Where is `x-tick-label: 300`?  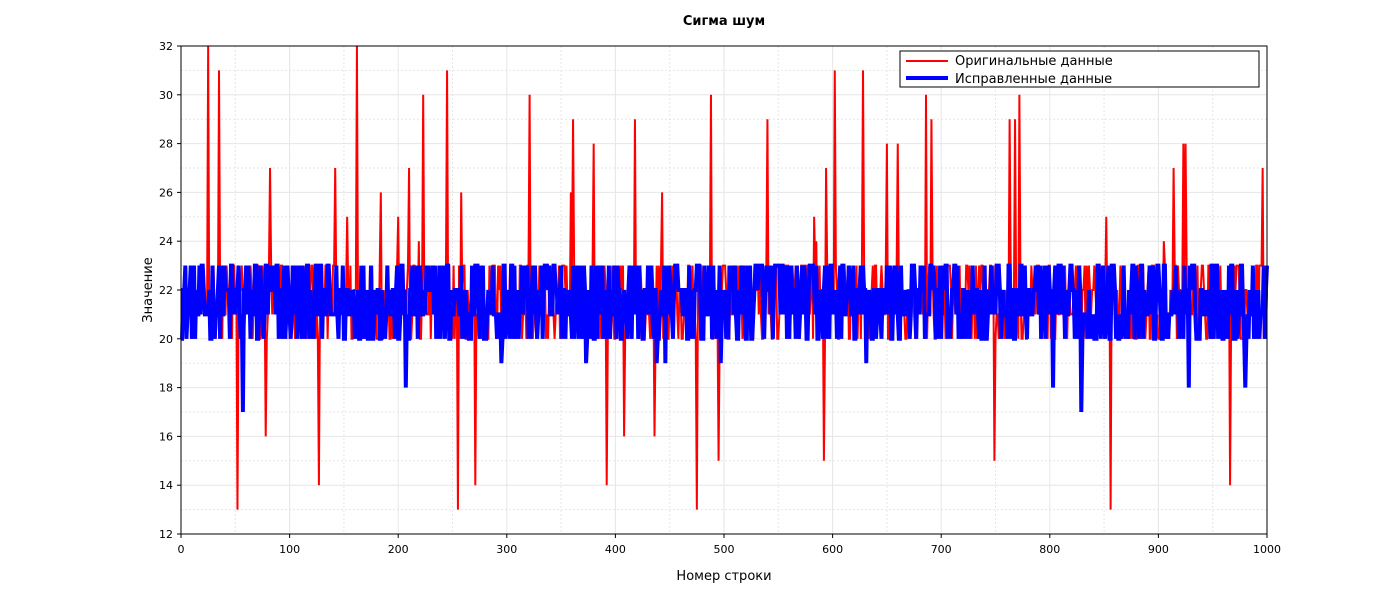 x-tick-label: 300 is located at coordinates (506, 549).